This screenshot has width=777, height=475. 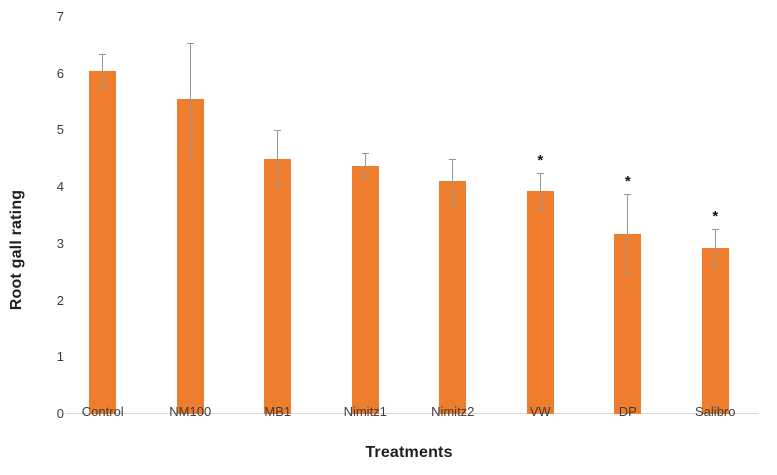 What do you see at coordinates (102, 411) in the screenshot?
I see `x-category-label: Control` at bounding box center [102, 411].